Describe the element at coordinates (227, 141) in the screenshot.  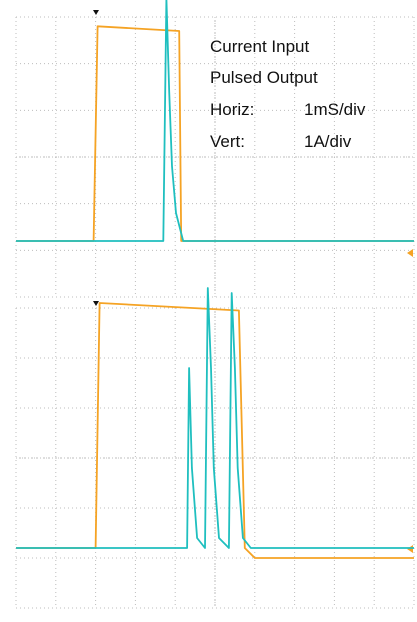
I see `legend-vert-label: Vert:` at that location.